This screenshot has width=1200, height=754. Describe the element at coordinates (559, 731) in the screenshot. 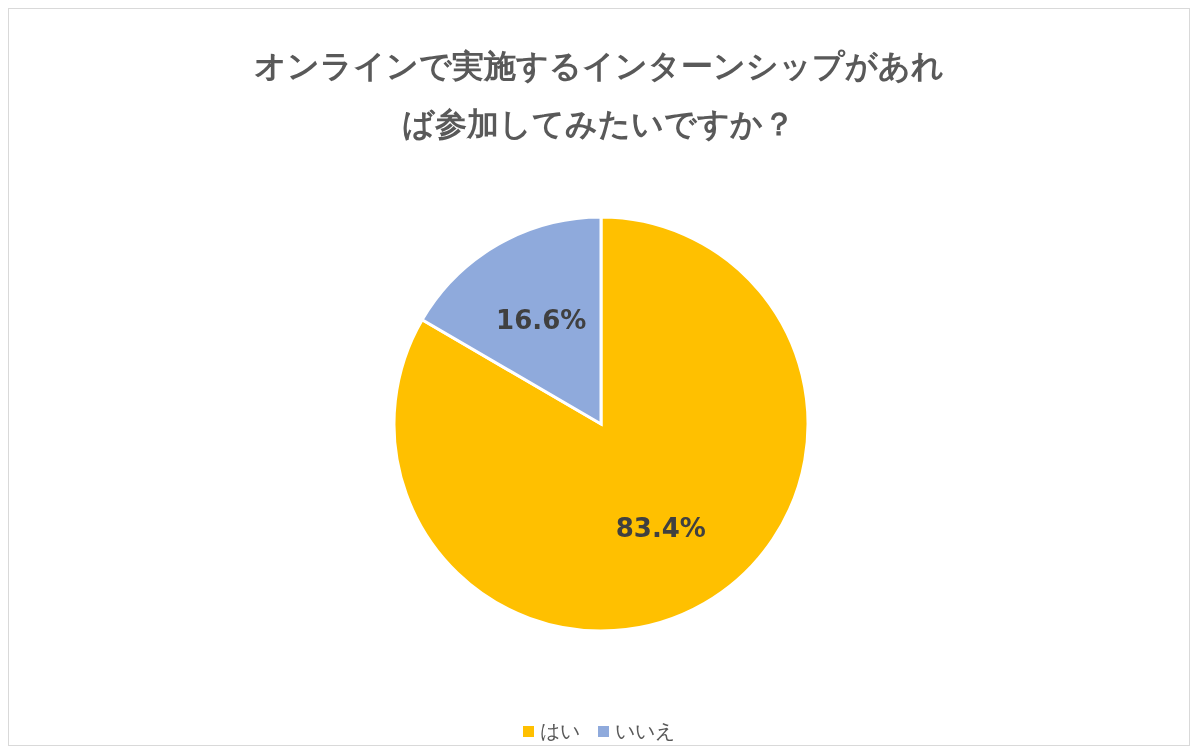

I see `legend-label: はい` at that location.